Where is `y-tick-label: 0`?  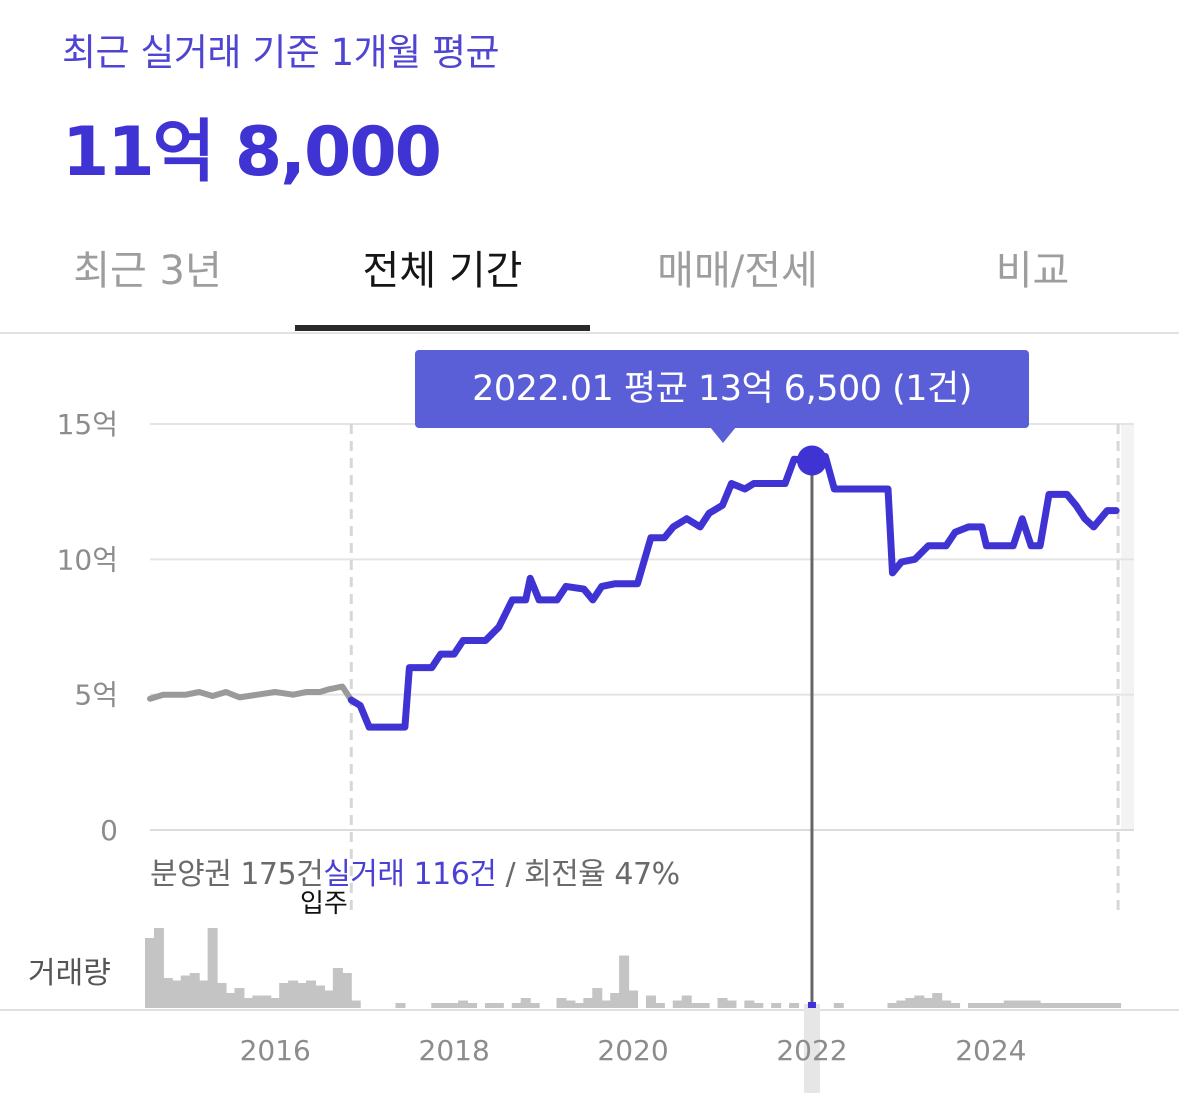
y-tick-label: 0 is located at coordinates (109, 830).